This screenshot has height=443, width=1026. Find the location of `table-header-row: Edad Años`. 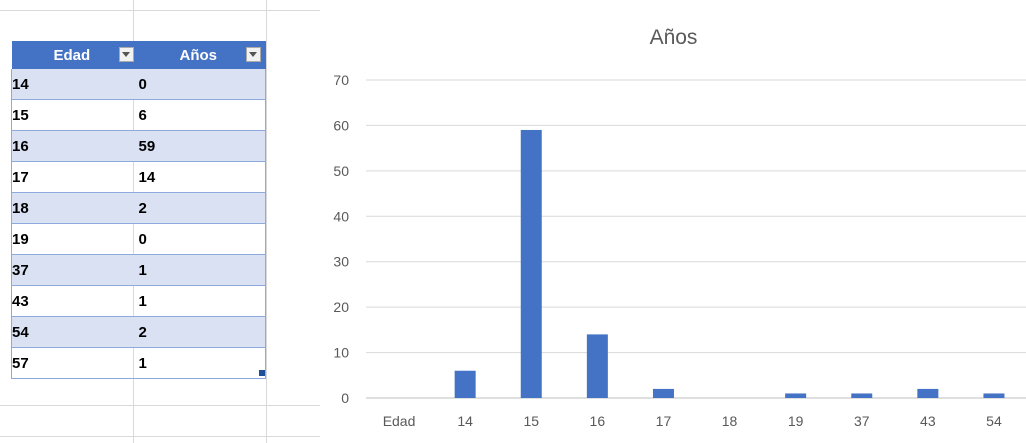

table-header-row: Edad Años is located at coordinates (138, 55).